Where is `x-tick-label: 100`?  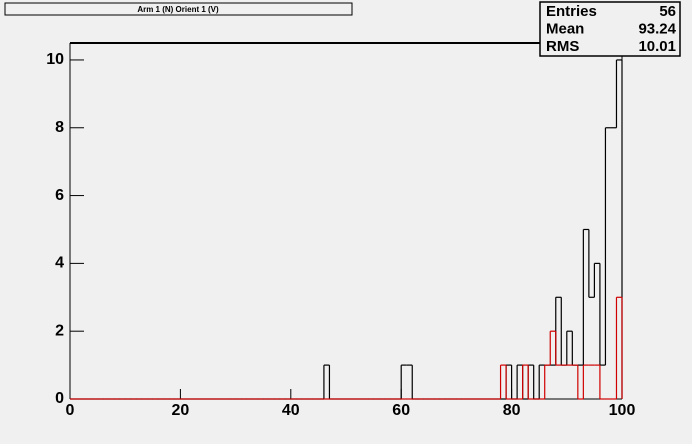 x-tick-label: 100 is located at coordinates (622, 410).